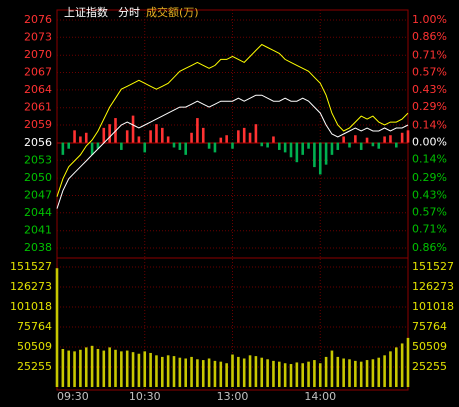 The height and width of the screenshot is (407, 459). Describe the element at coordinates (145, 396) in the screenshot. I see `x-tick-label: 10:30` at that location.